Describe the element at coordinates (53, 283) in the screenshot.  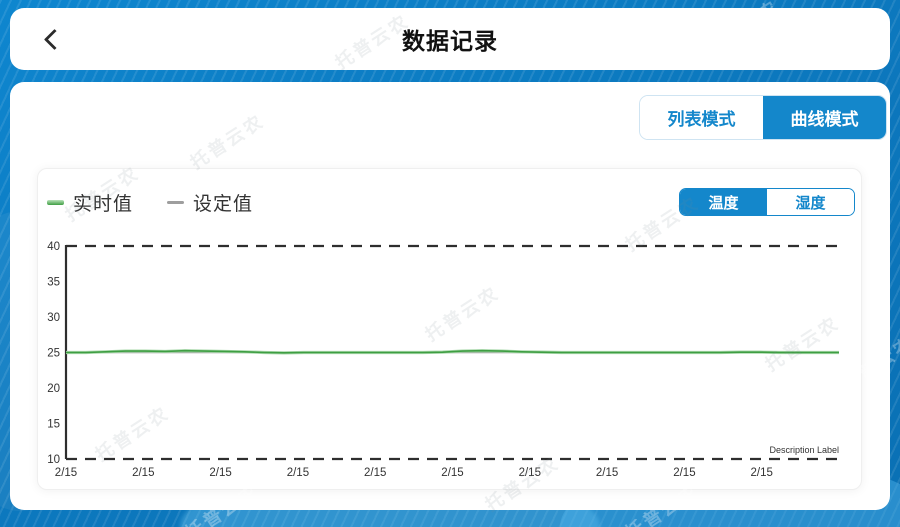
I see `svg-text: 35` at that location.